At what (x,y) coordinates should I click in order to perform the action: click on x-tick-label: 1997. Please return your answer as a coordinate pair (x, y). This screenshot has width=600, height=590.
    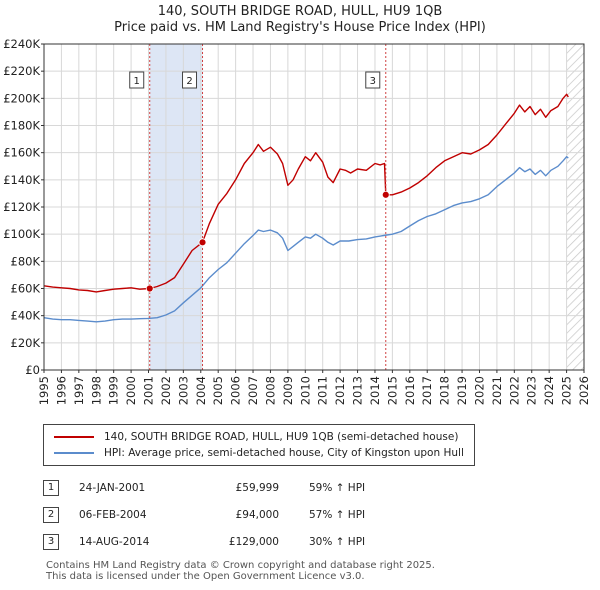
    Looking at the image, I should click on (79, 390).